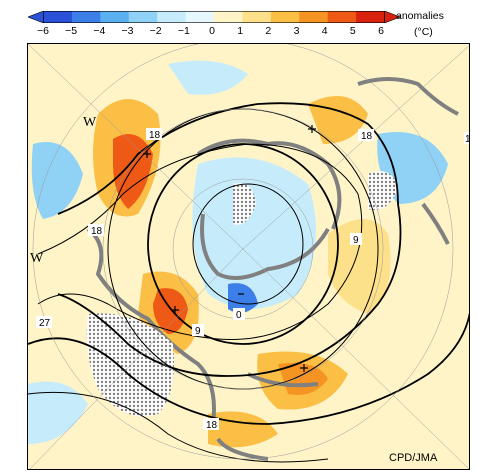  Describe the element at coordinates (36, 17) in the screenshot. I see `colorbar-arrow-low` at that location.